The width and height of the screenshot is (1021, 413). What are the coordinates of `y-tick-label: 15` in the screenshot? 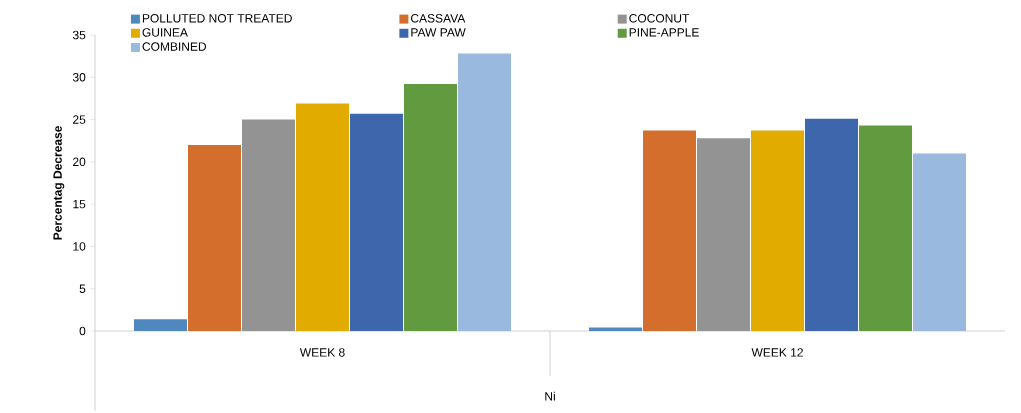 It's located at (79, 204).